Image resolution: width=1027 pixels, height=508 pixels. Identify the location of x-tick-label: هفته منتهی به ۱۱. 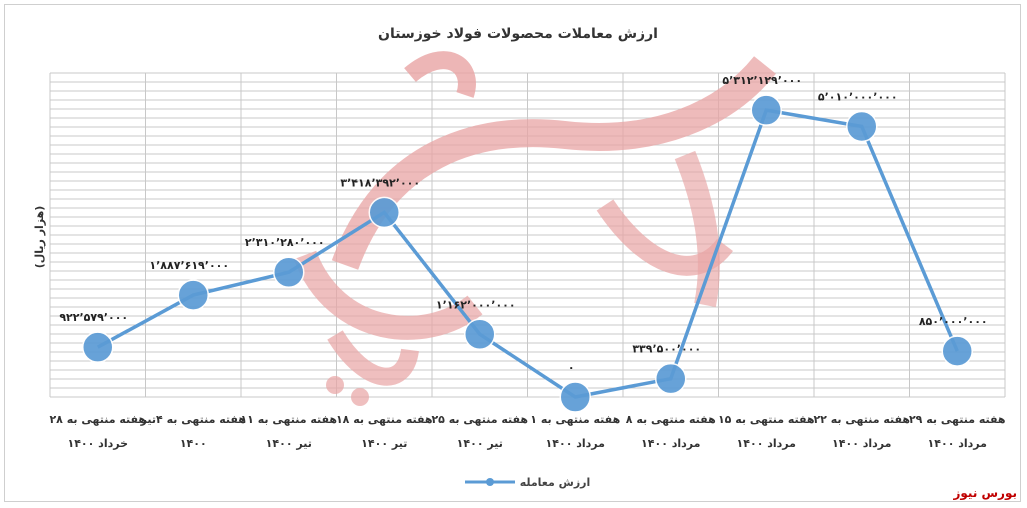
(288, 419).